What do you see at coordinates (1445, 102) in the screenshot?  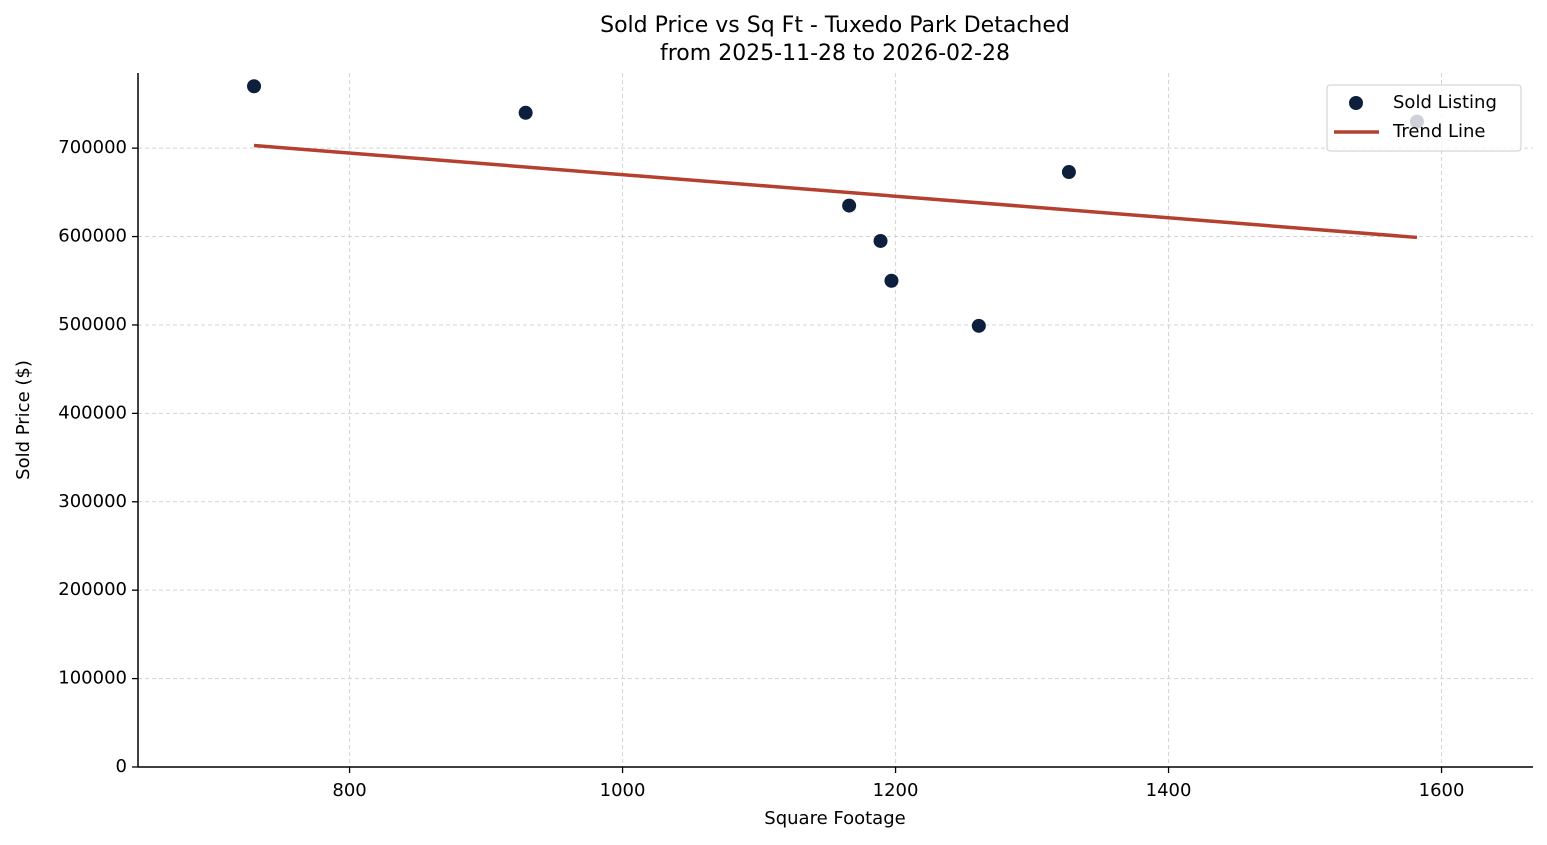 I see `legend-label: Sold Listing` at bounding box center [1445, 102].